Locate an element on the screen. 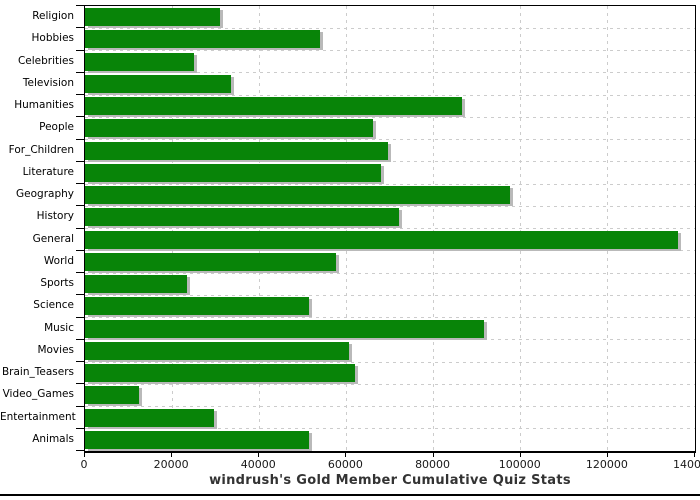 The image size is (700, 500). bar-science is located at coordinates (197, 306).